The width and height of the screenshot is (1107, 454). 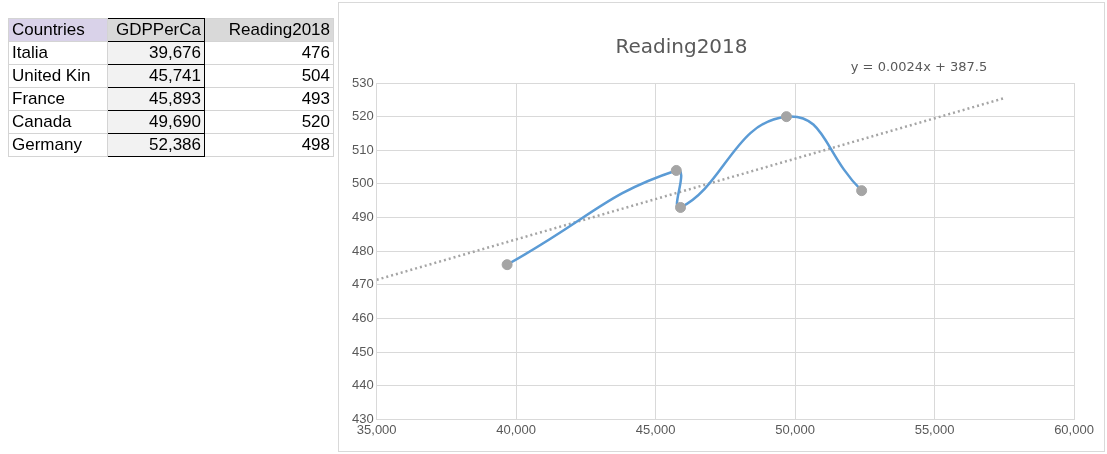 What do you see at coordinates (681, 46) in the screenshot?
I see `chart-title: Reading2018` at bounding box center [681, 46].